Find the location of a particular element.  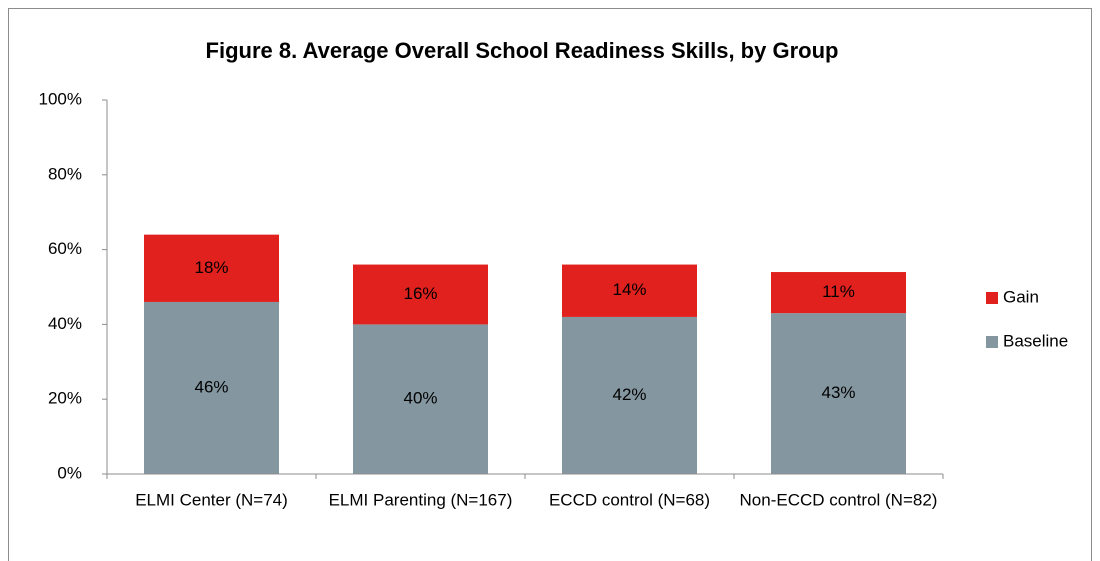

data-label: 43% is located at coordinates (838, 392).